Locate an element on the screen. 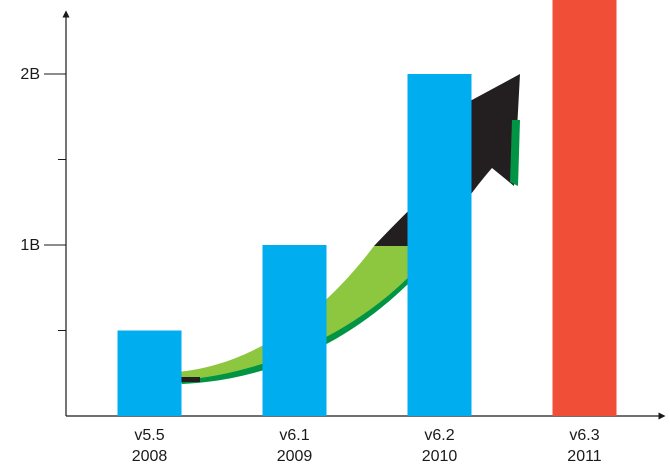 The height and width of the screenshot is (467, 670). category-year-label: 2011 is located at coordinates (584, 456).